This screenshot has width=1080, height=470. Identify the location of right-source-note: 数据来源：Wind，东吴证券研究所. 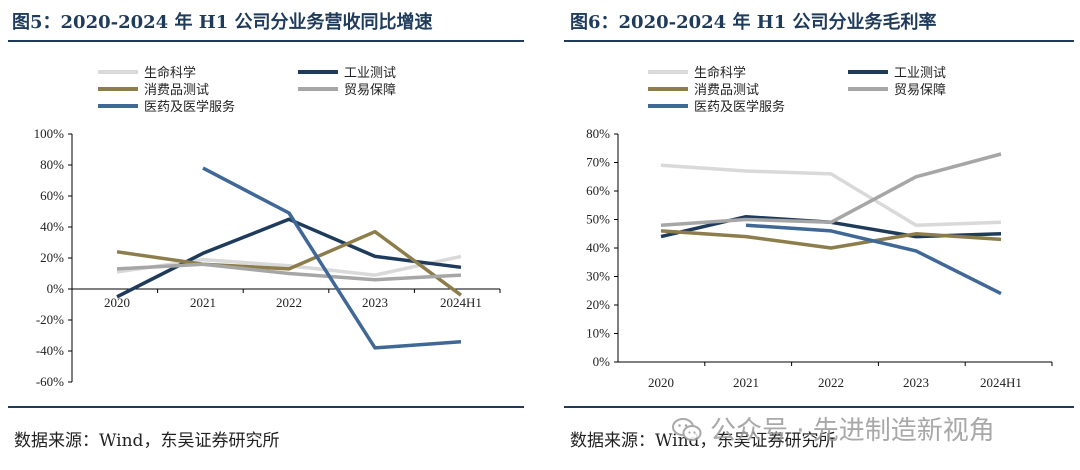
(703, 441).